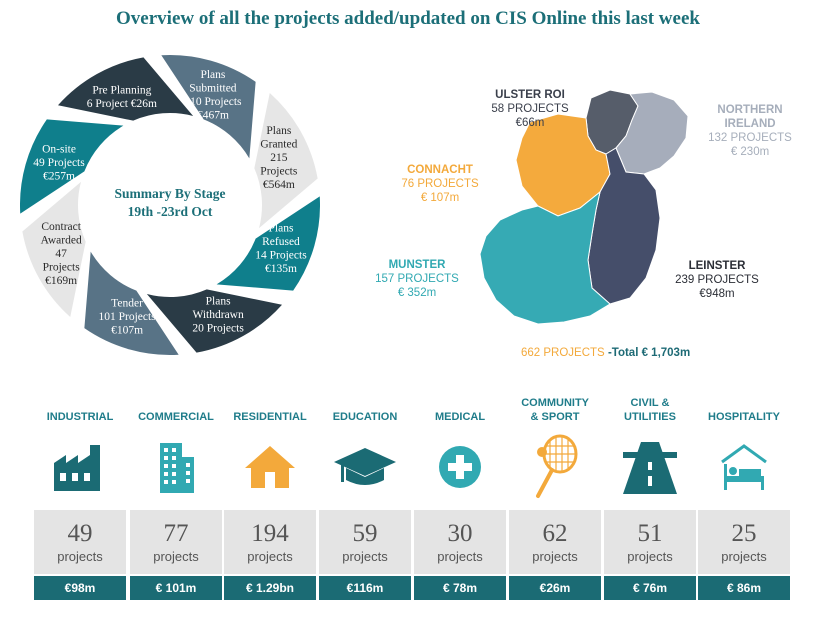 This screenshot has height=617, width=816. What do you see at coordinates (650, 533) in the screenshot?
I see `category-count: 51` at bounding box center [650, 533].